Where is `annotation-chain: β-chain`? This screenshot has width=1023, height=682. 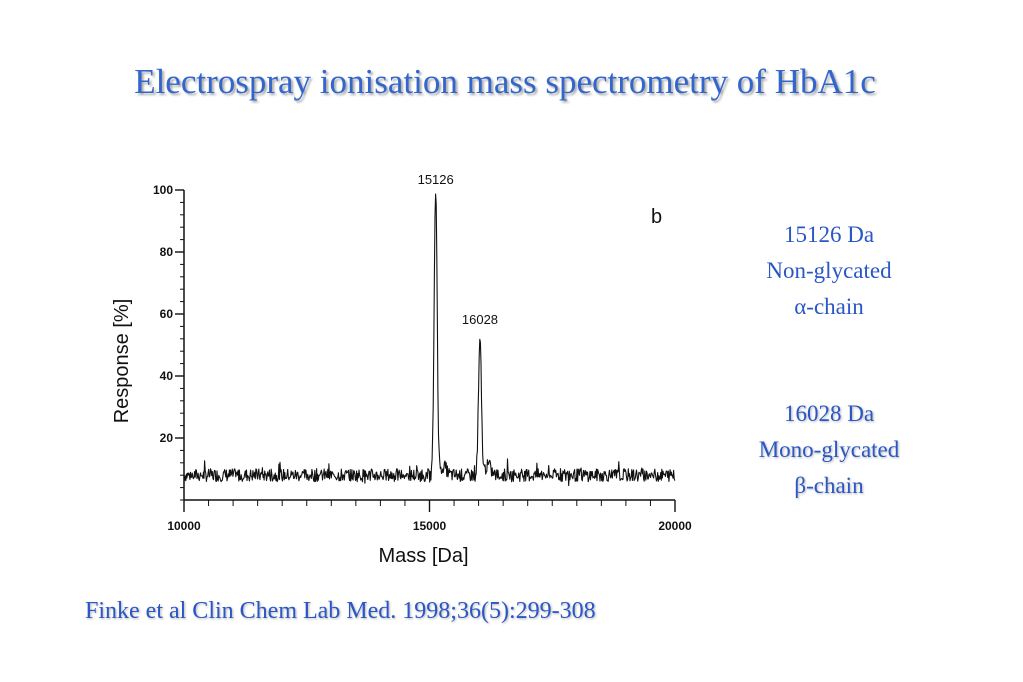 annotation-chain: β-chain is located at coordinates (829, 485).